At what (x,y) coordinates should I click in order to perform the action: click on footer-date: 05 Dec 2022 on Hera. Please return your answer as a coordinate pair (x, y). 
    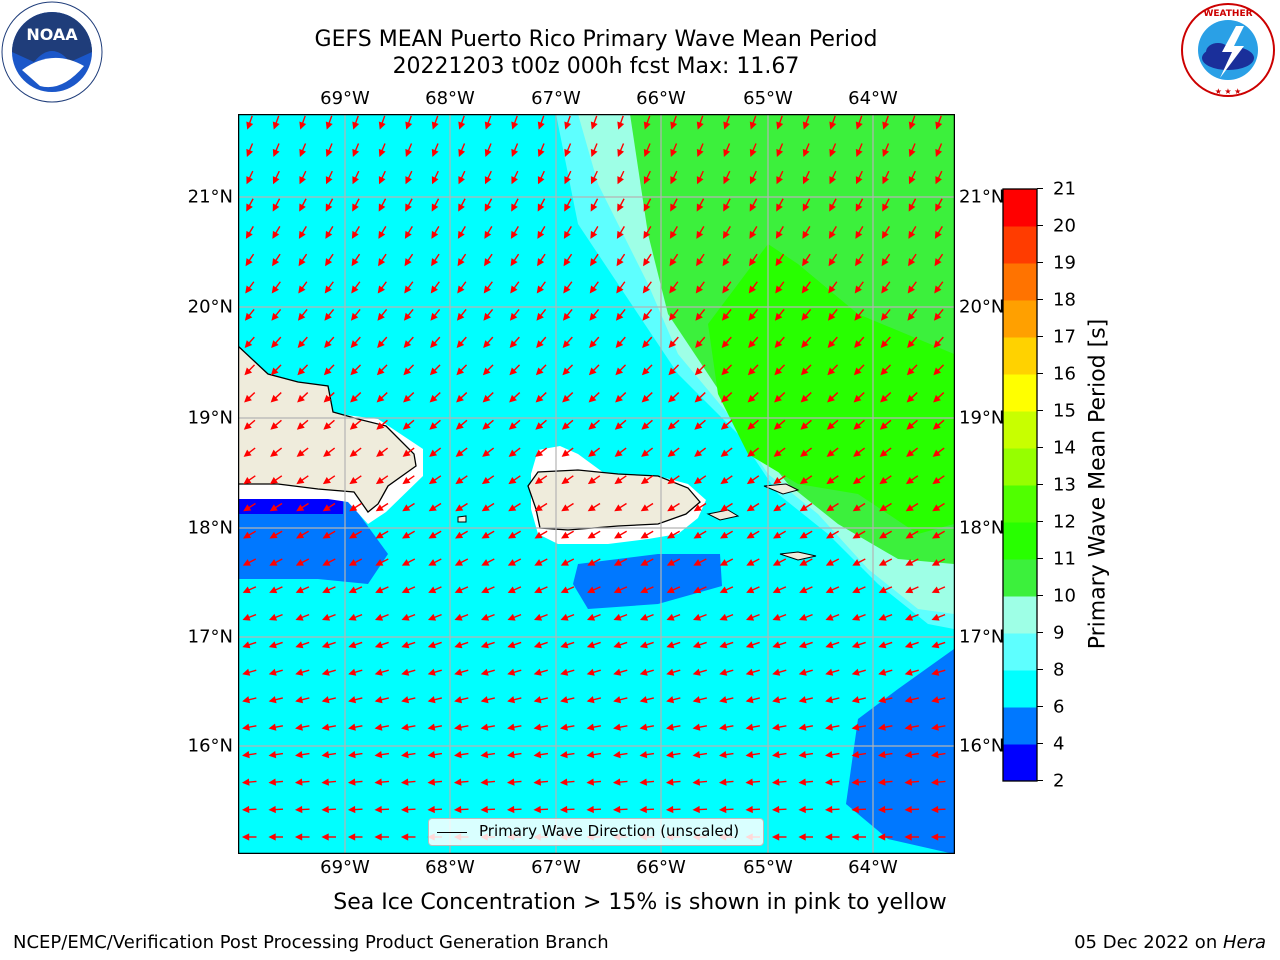
    Looking at the image, I should click on (1170, 942).